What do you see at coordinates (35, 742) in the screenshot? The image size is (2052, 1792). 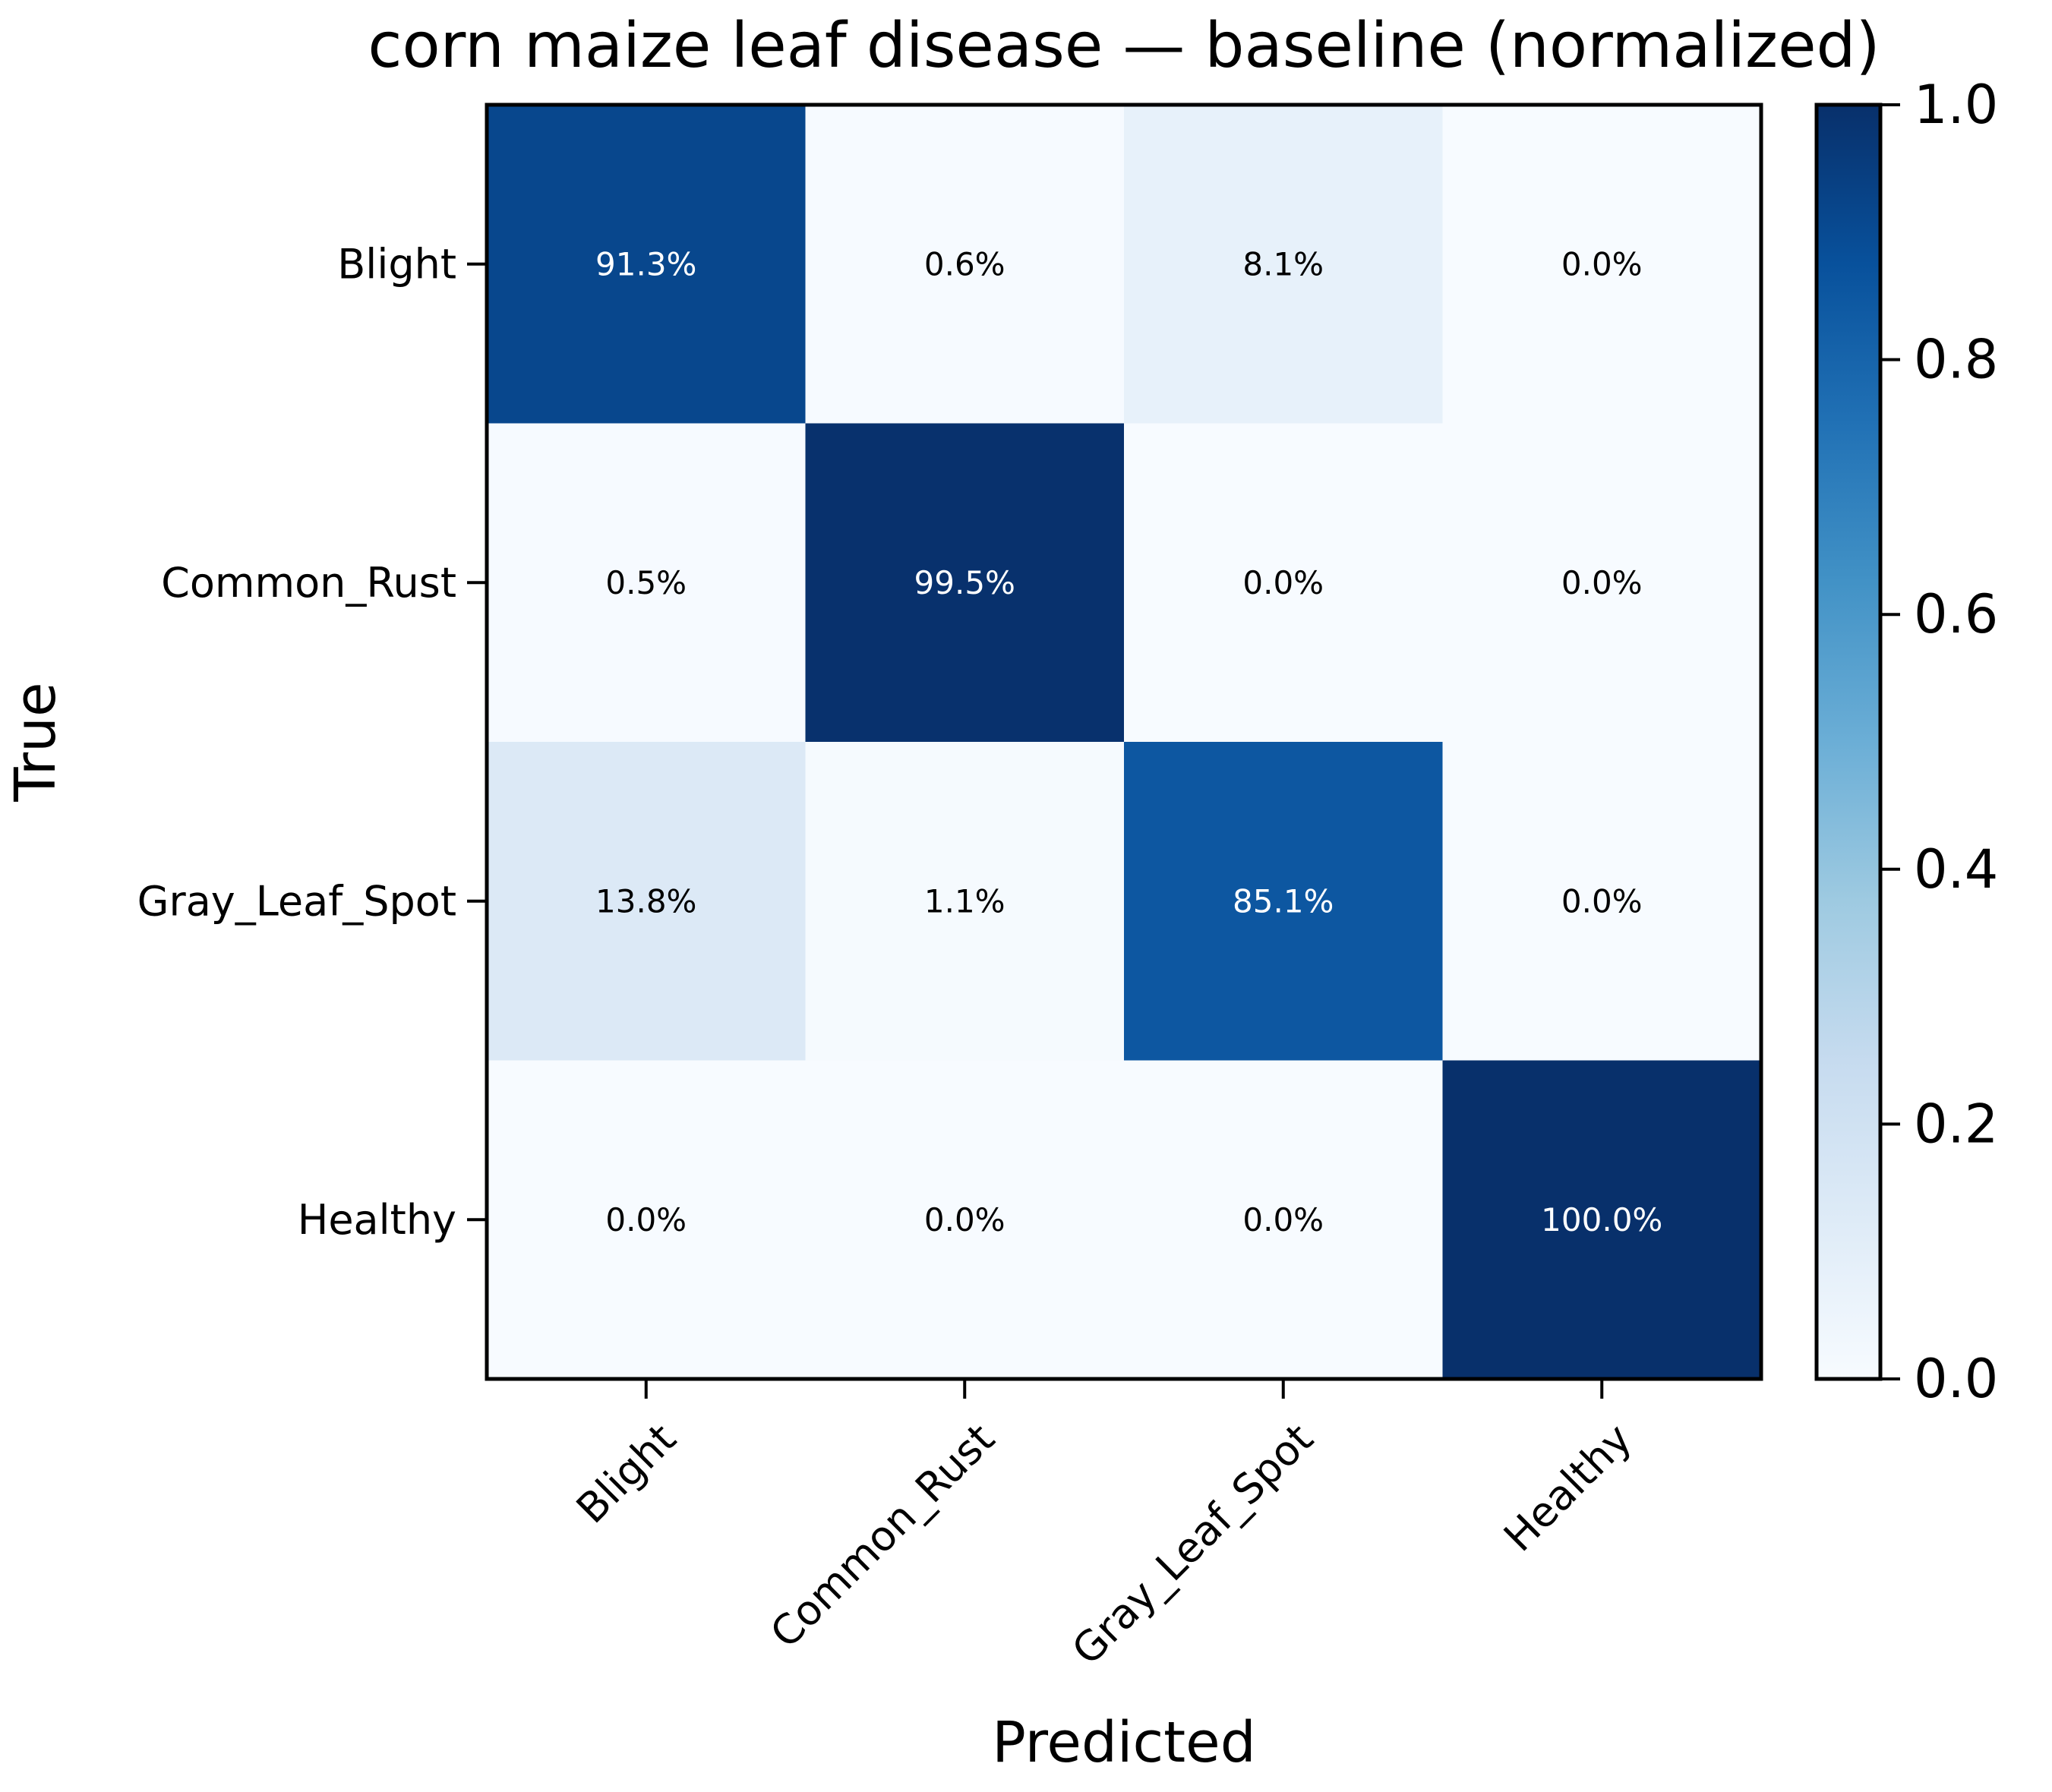 I see `y-axis-label: True` at bounding box center [35, 742].